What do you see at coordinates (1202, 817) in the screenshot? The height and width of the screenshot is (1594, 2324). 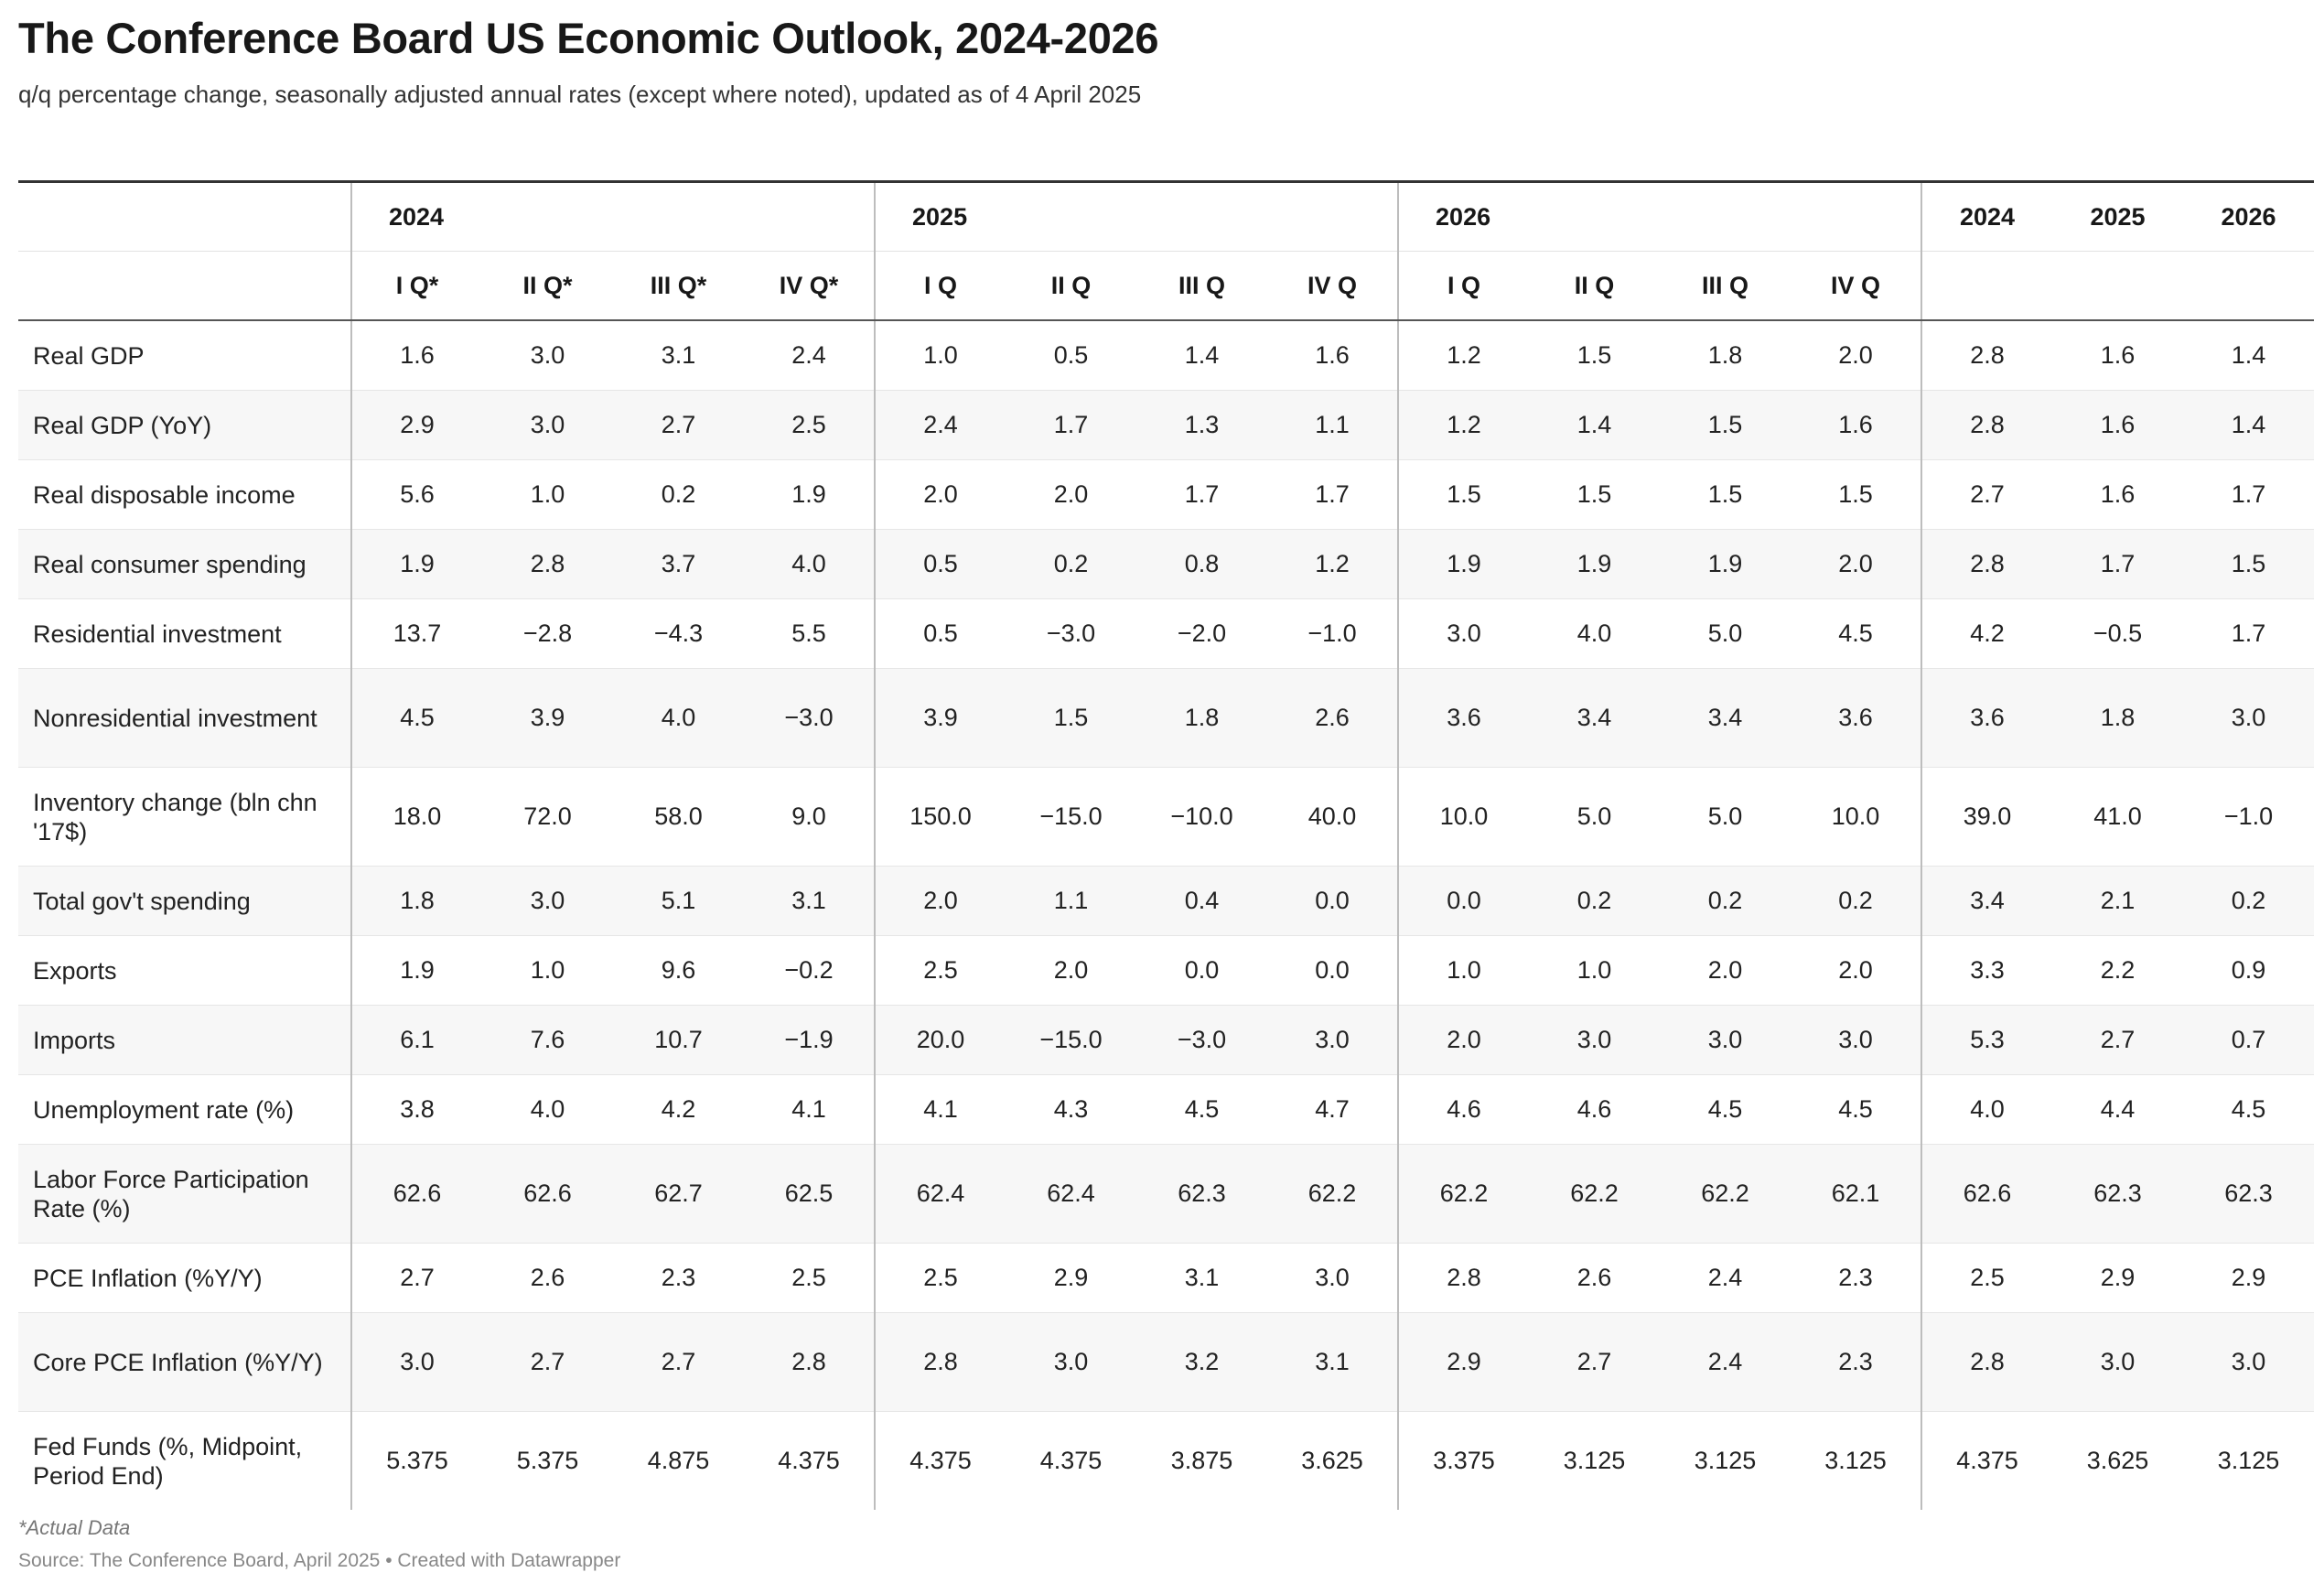 I see `value-cell: −10.0` at bounding box center [1202, 817].